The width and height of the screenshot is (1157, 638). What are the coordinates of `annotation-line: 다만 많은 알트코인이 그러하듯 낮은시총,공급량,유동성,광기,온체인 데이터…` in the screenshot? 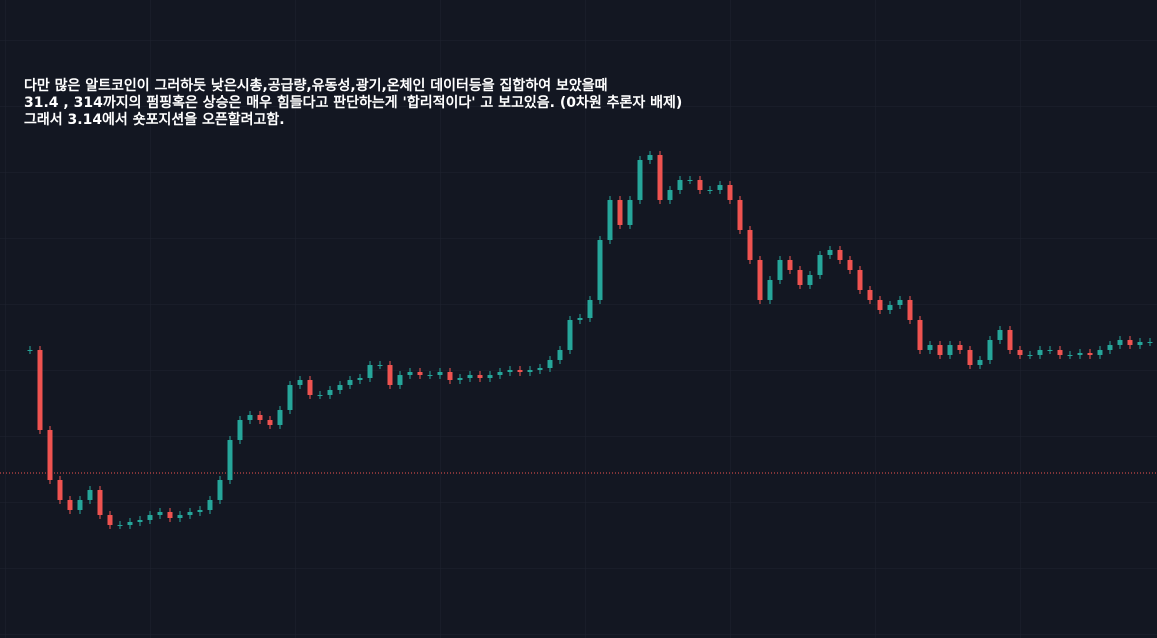 It's located at (316, 86).